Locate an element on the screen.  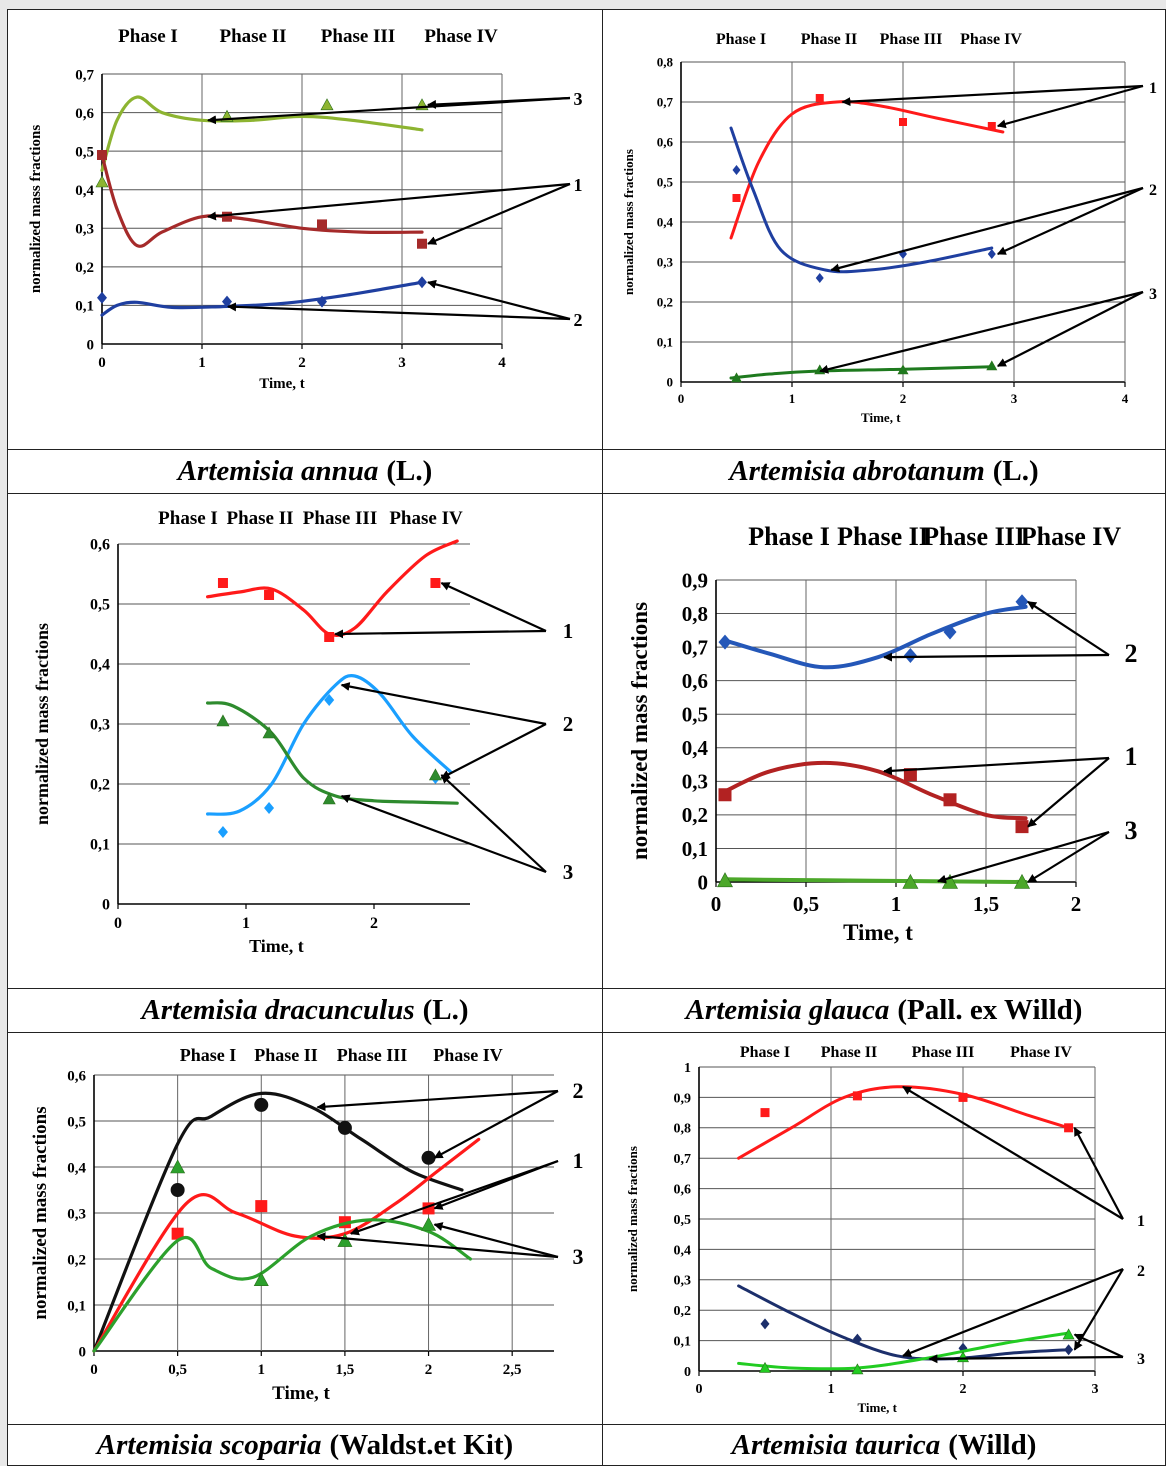
x-tick-label: 0,5 is located at coordinates (806, 904).